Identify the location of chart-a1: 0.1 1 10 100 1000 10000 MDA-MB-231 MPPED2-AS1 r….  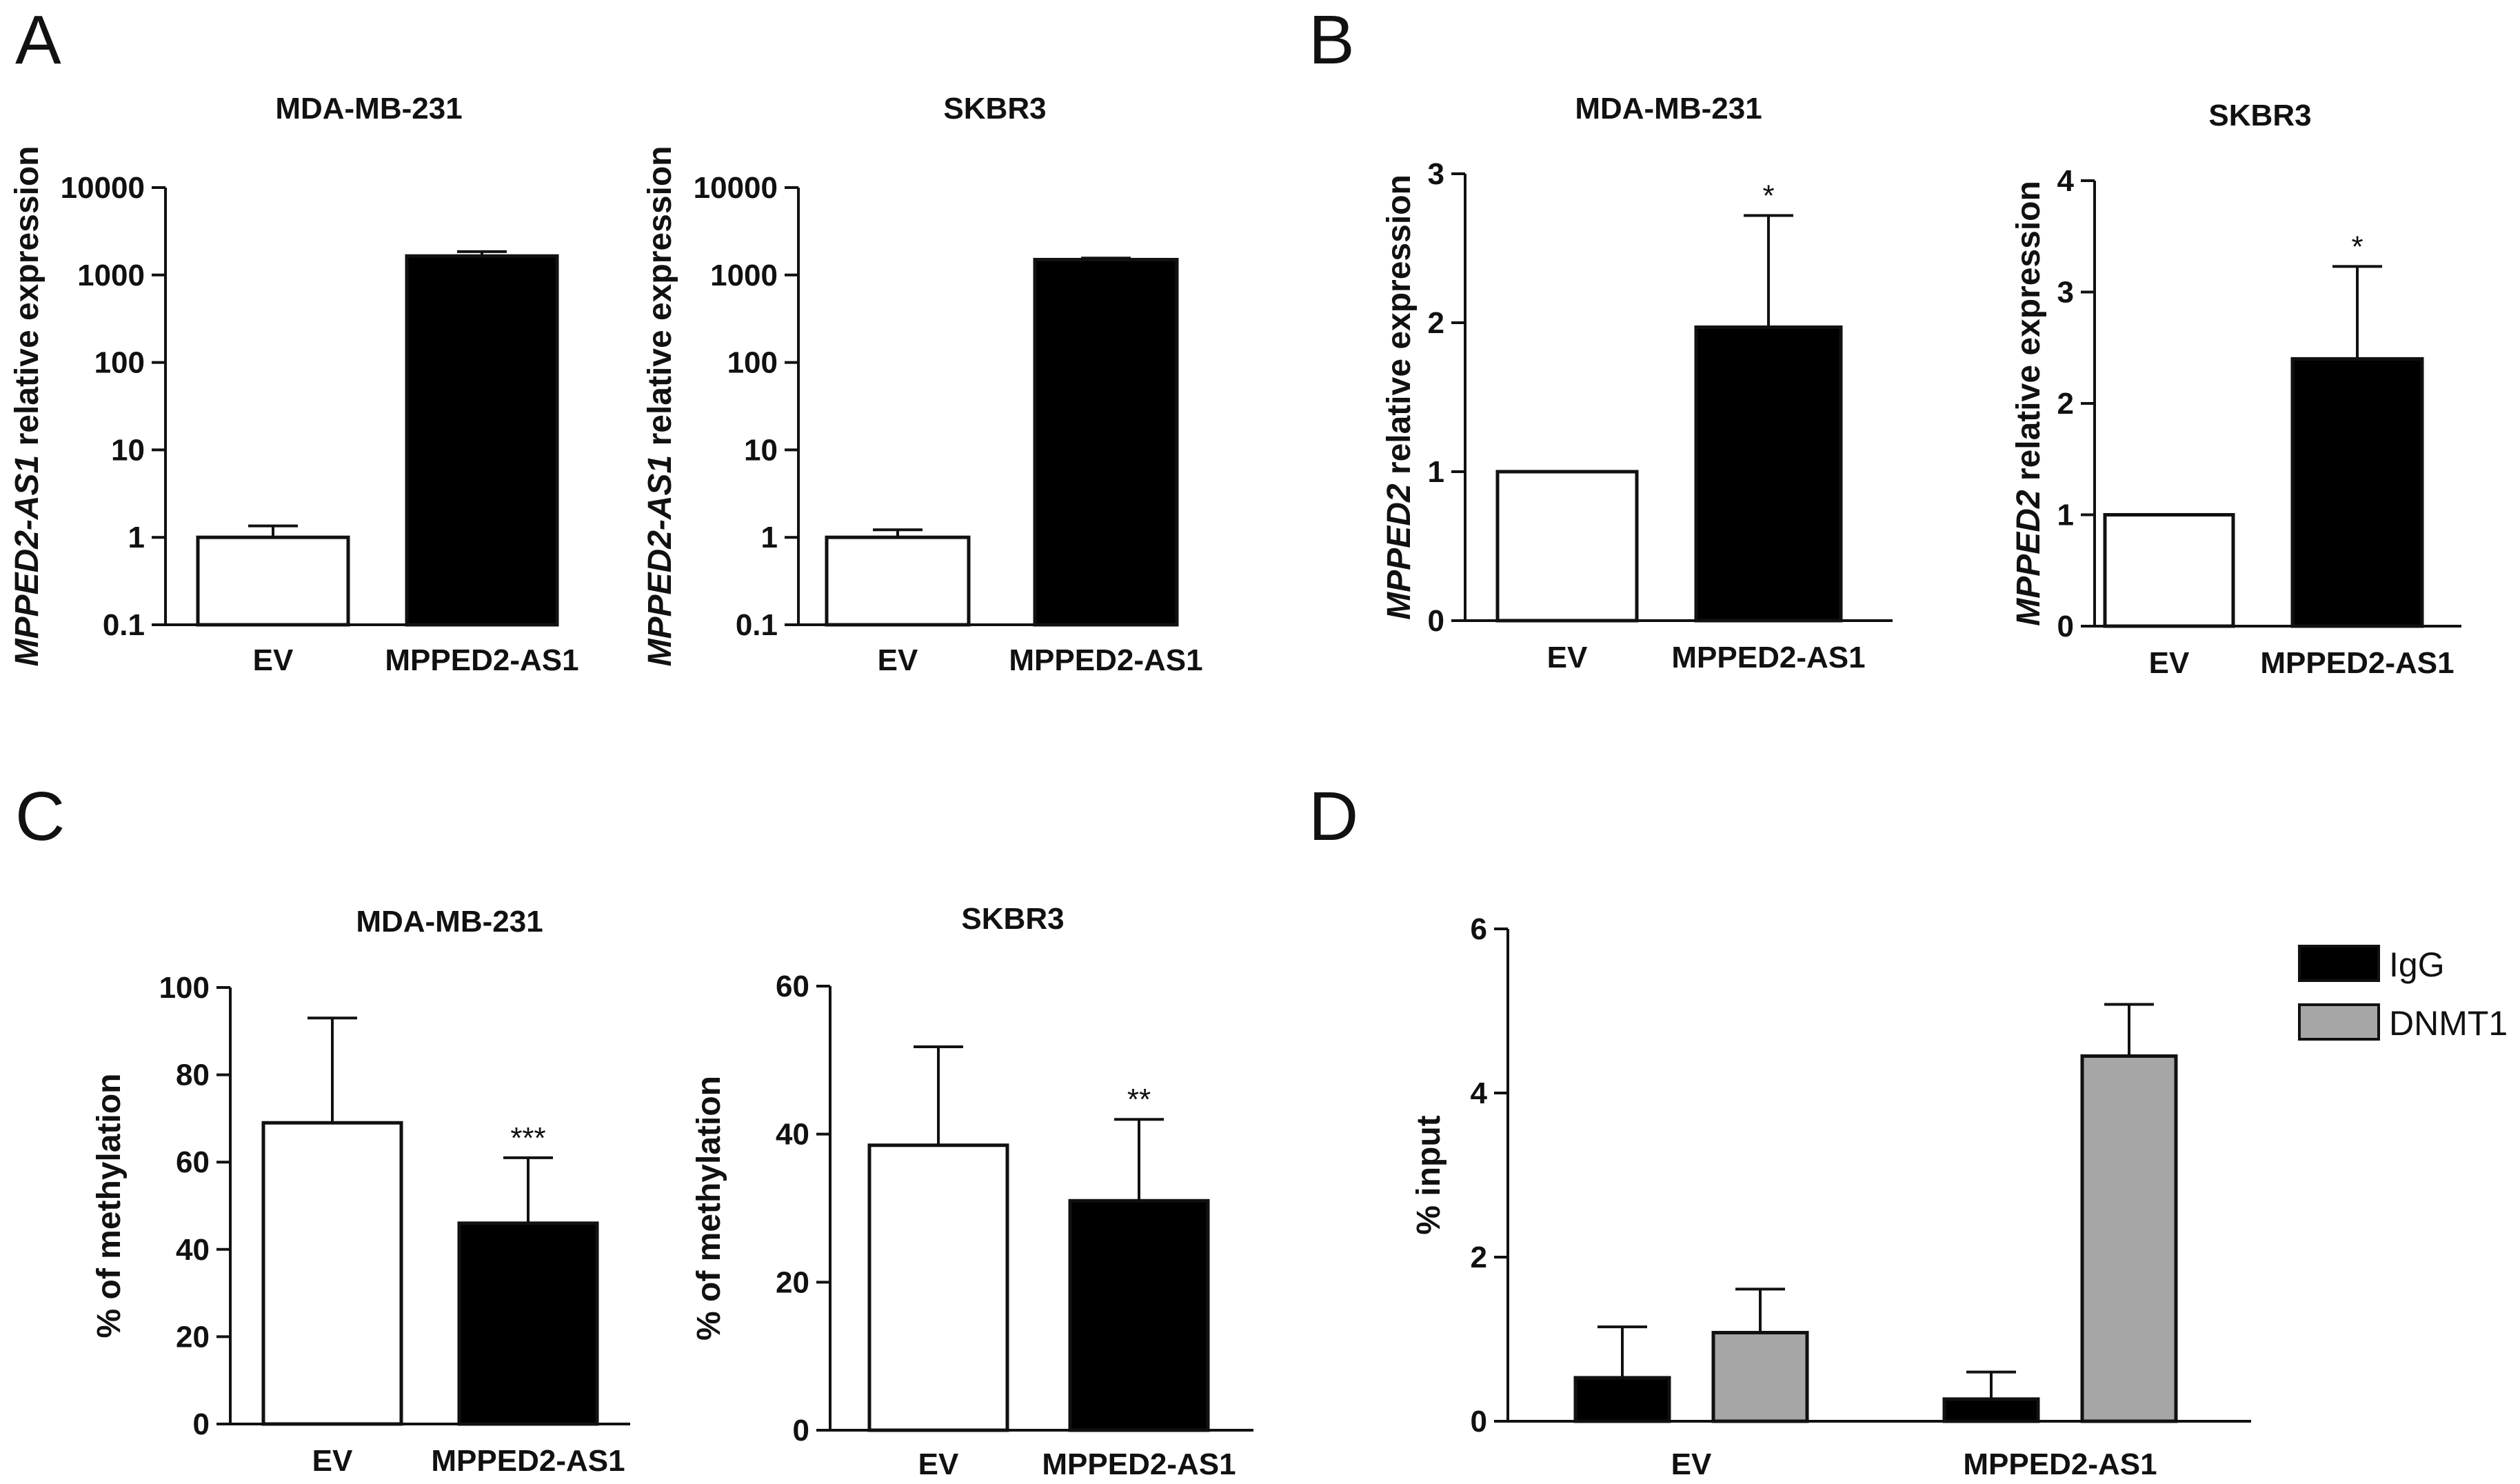
(294, 385).